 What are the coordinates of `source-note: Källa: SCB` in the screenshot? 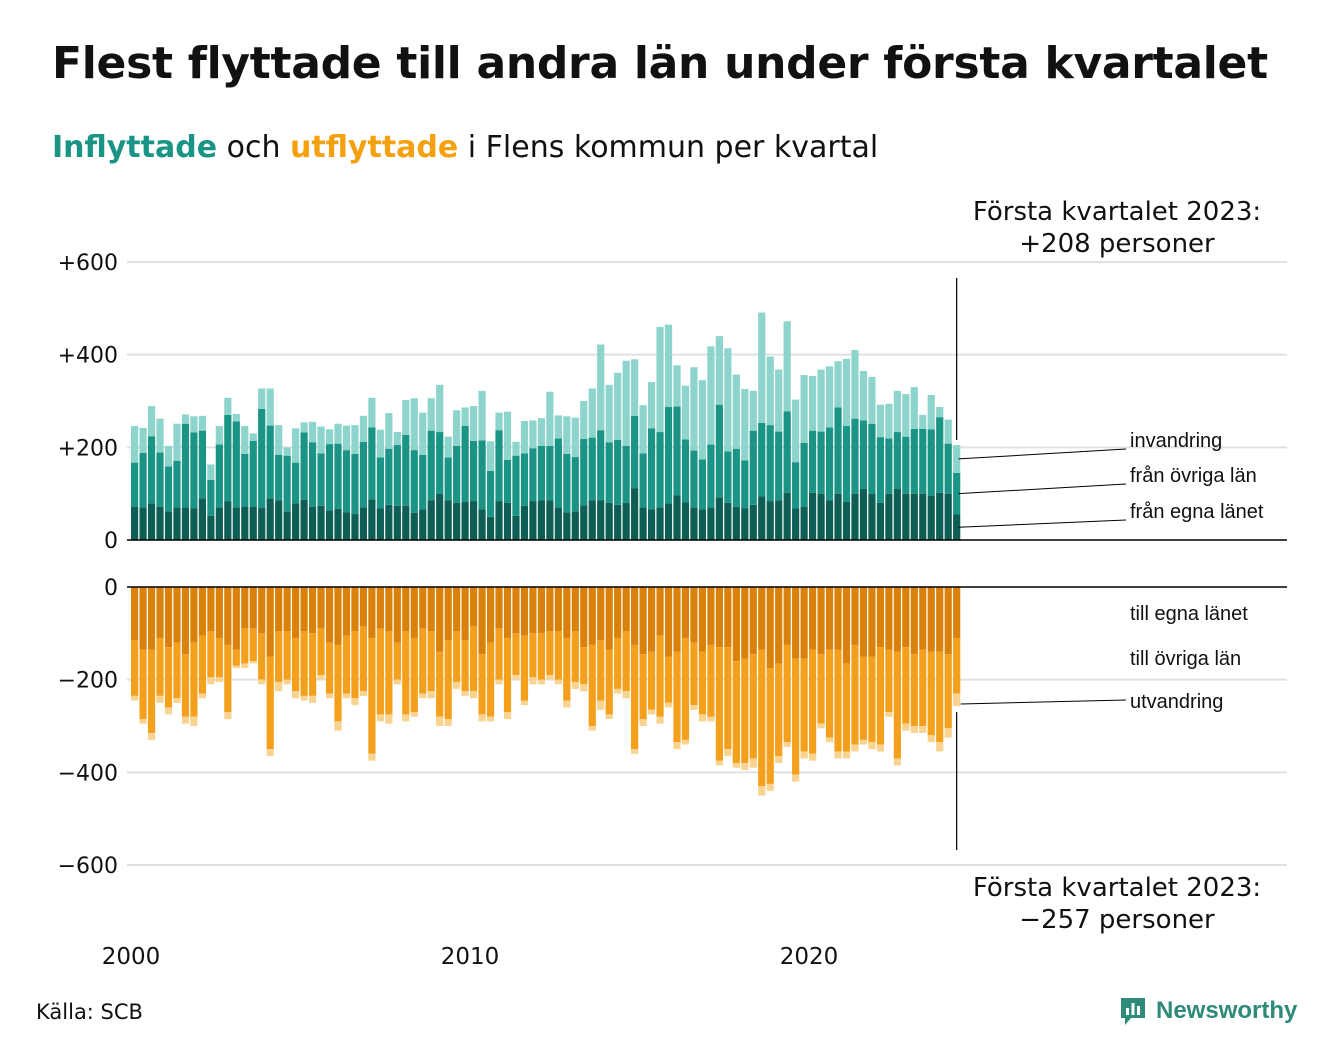 It's located at (89, 1012).